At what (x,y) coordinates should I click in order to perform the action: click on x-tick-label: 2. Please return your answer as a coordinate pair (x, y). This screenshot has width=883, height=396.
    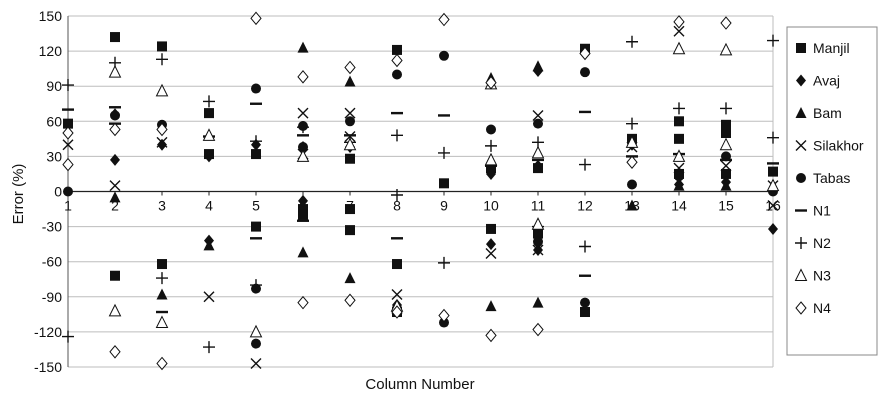
    Looking at the image, I should click on (115, 206).